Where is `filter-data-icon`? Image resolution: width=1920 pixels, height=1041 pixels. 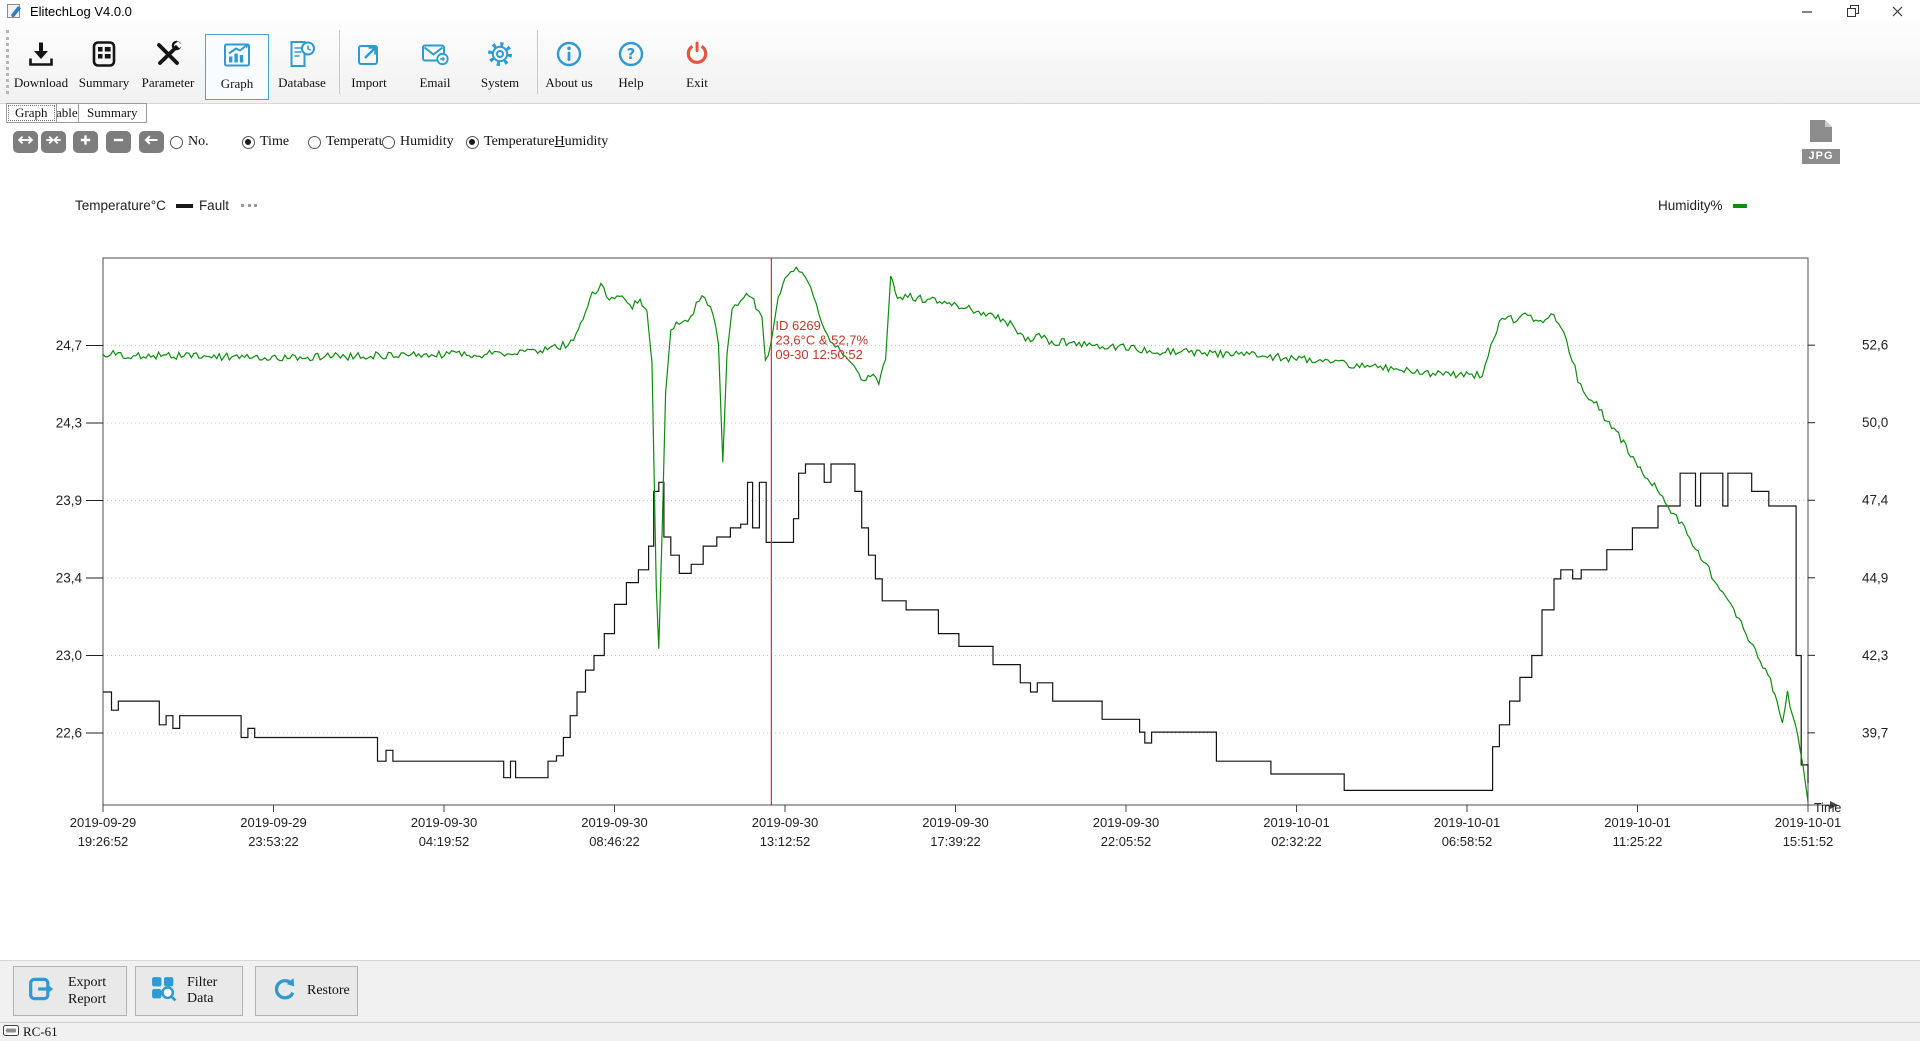 filter-data-icon is located at coordinates (161, 991).